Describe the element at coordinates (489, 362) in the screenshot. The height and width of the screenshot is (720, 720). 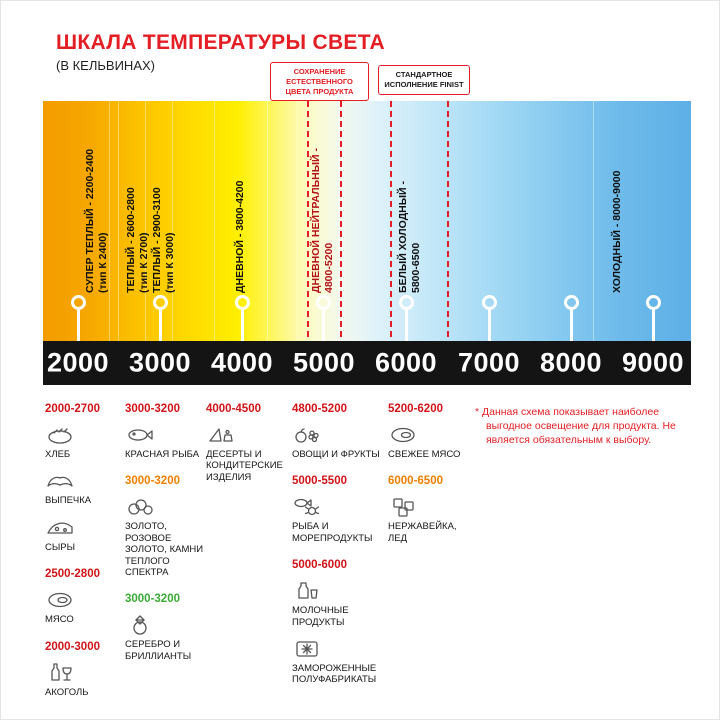
I see `tick-7000: 7000` at that location.